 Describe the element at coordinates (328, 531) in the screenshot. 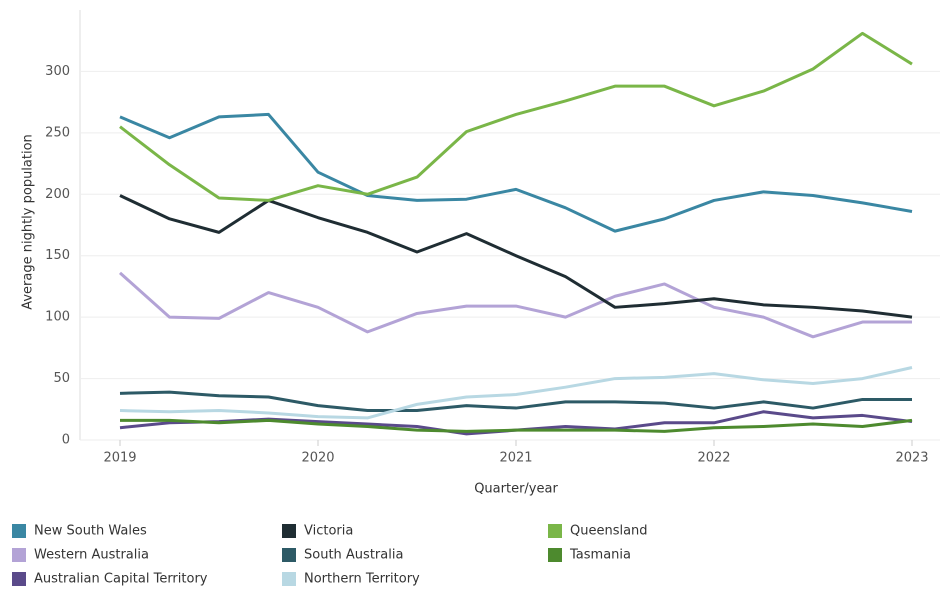

I see `legend-label: Victoria` at that location.